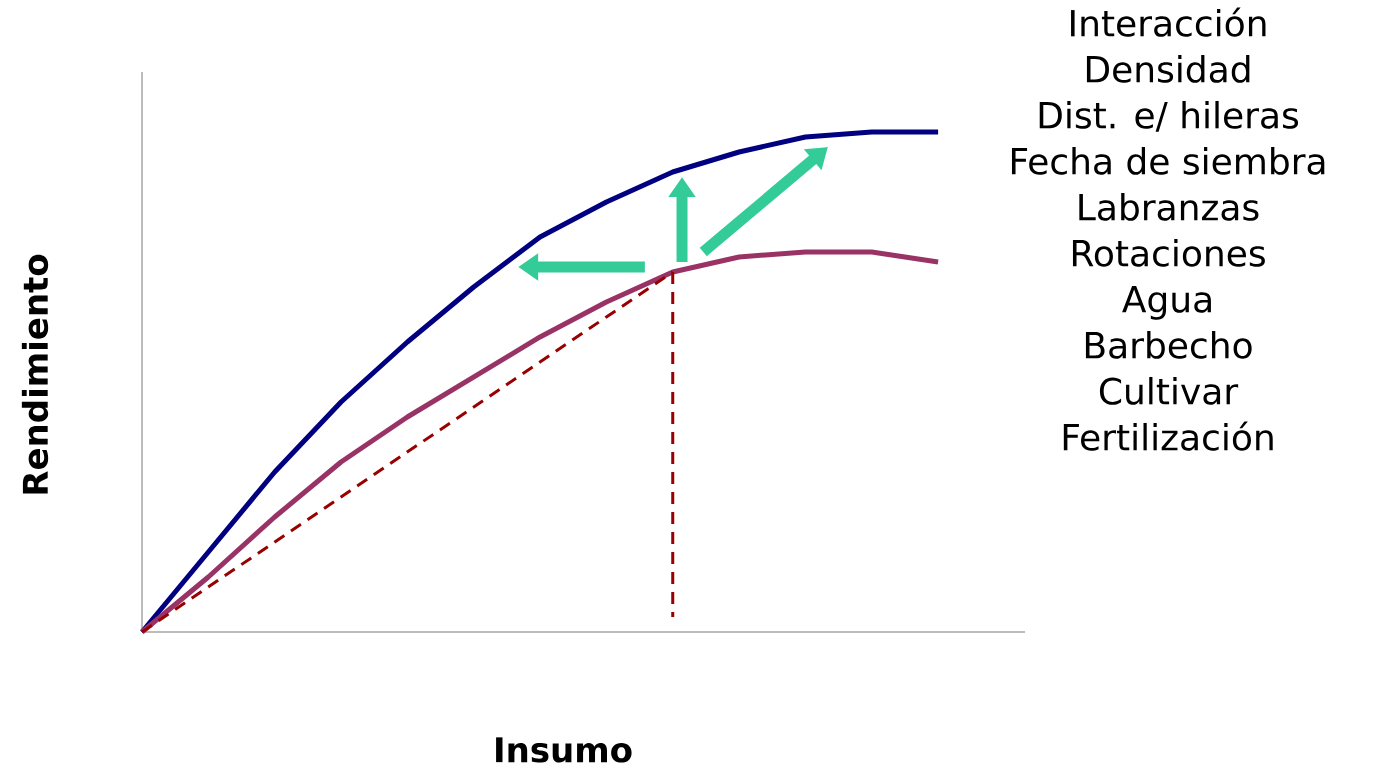  Describe the element at coordinates (1168, 436) in the screenshot. I see `text: Fertilización` at that location.